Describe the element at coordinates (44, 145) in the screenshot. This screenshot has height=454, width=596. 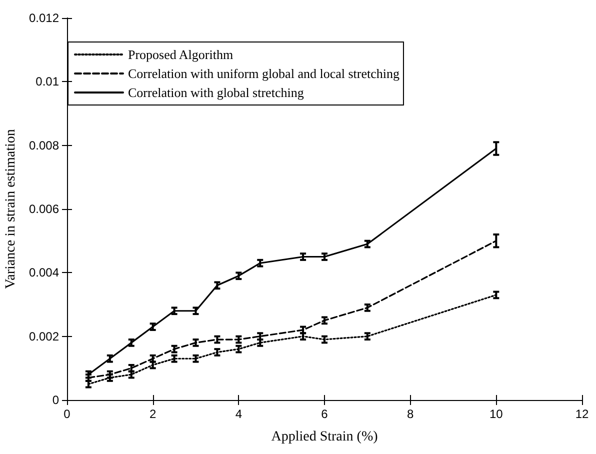
I see `y-tick-label: 0.008` at that location.